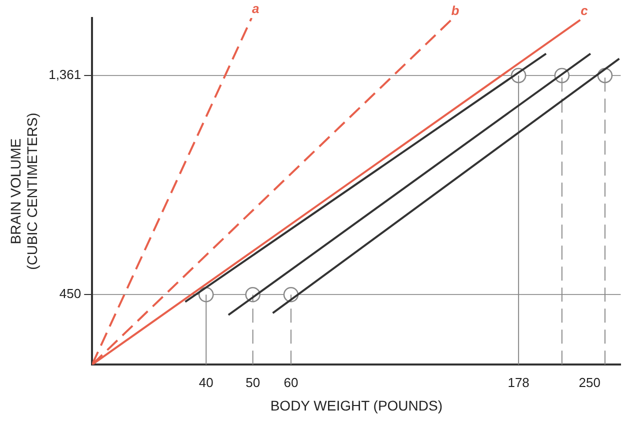  Describe the element at coordinates (65, 74) in the screenshot. I see `y-tick-label: 1,361` at that location.